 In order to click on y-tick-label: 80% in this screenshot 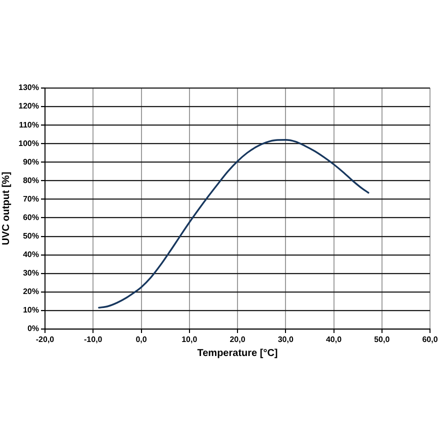, I will do `click(30, 180)`.